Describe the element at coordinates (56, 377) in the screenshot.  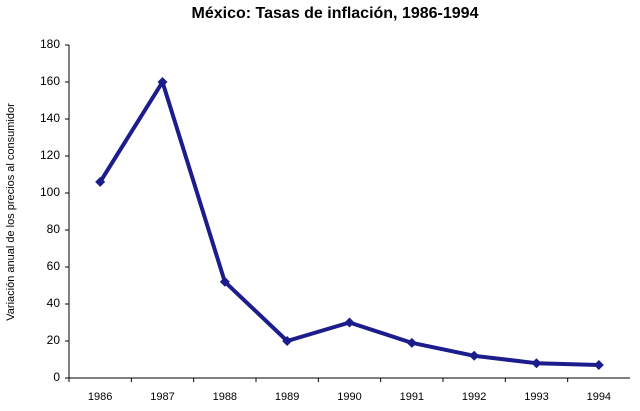
I see `y-tick-label: 0` at that location.